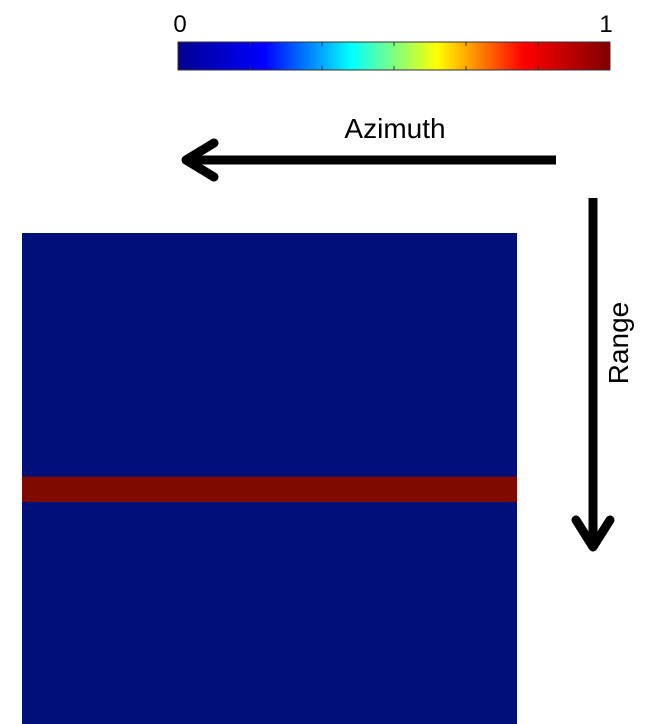  I want to click on colorbar-max-label: 1, so click(605, 24).